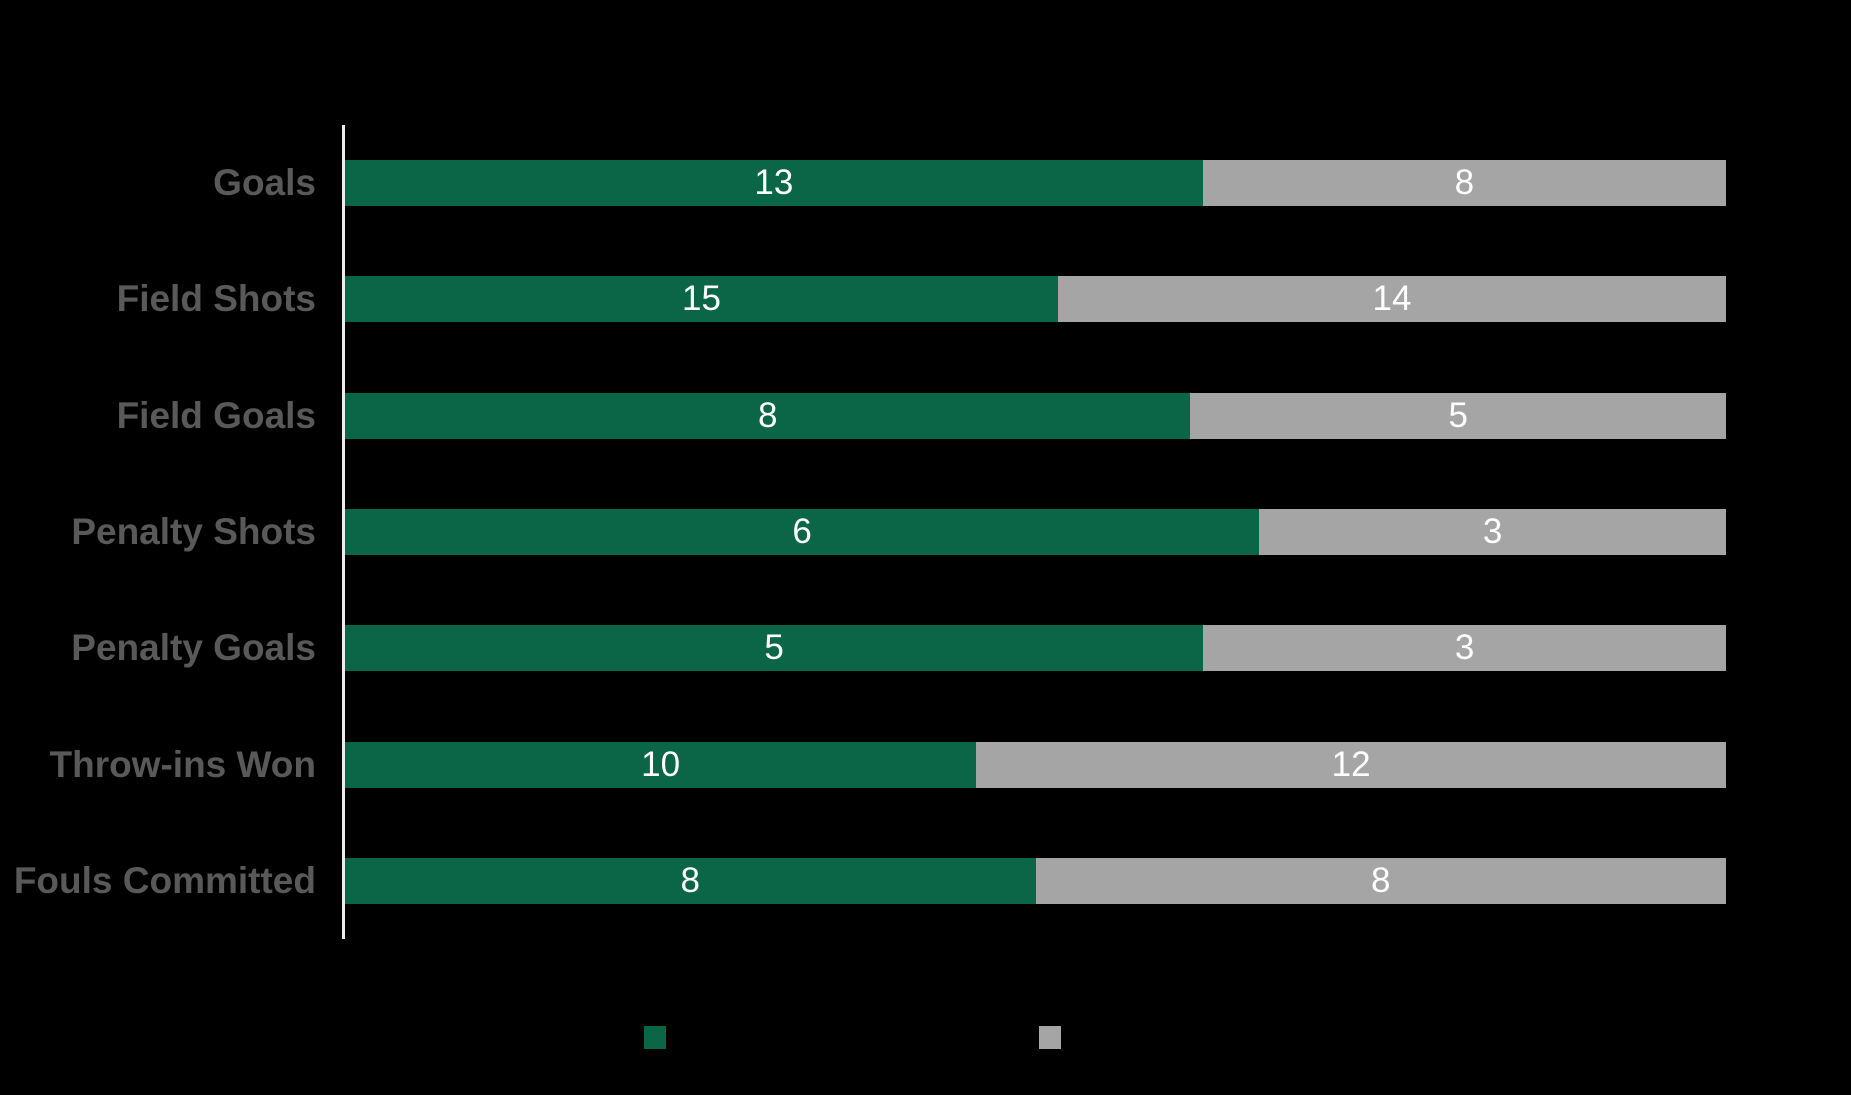 The width and height of the screenshot is (1851, 1095). What do you see at coordinates (183, 764) in the screenshot?
I see `category-label: Throw-ins Won` at bounding box center [183, 764].